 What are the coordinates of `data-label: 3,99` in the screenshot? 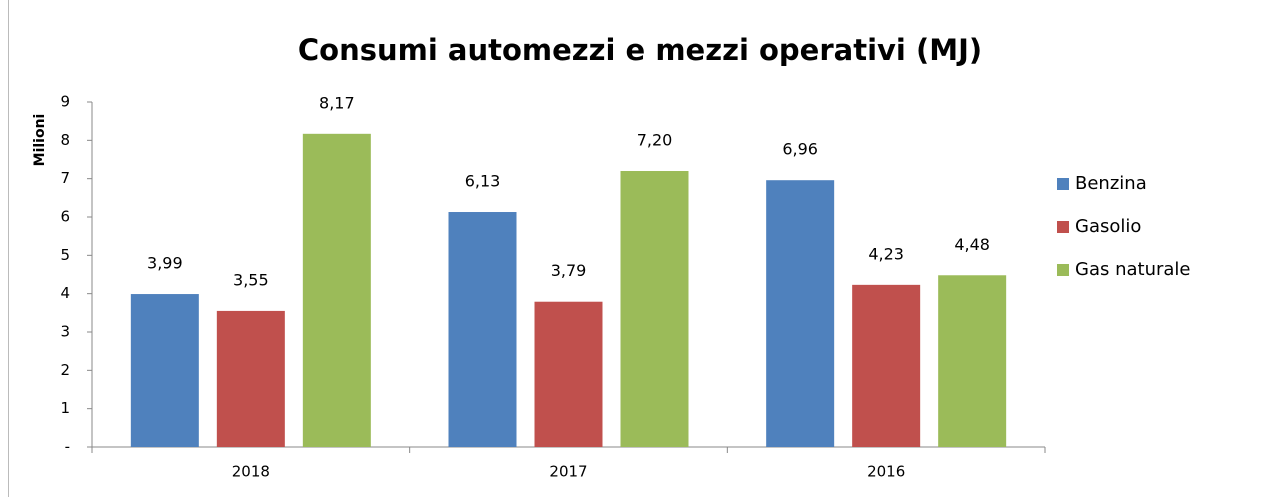 It's located at (165, 263).